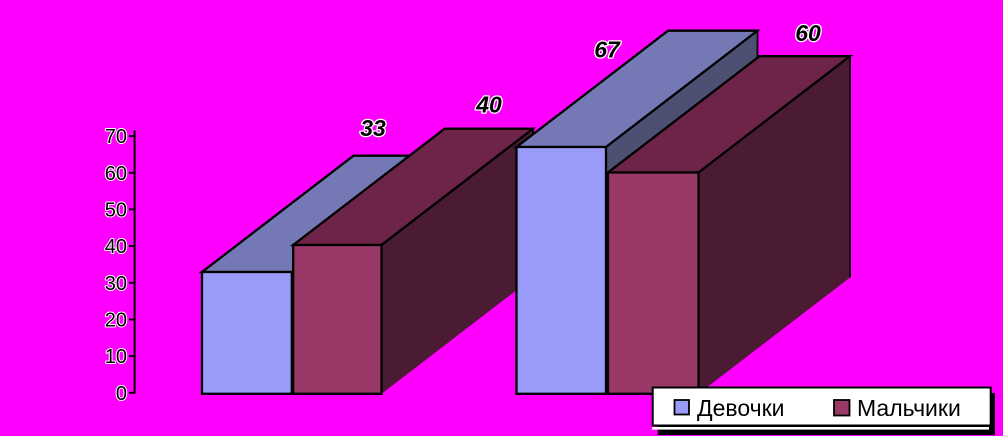 This screenshot has height=436, width=1003. Describe the element at coordinates (741, 408) in the screenshot. I see `svg-text: Девочки` at that location.